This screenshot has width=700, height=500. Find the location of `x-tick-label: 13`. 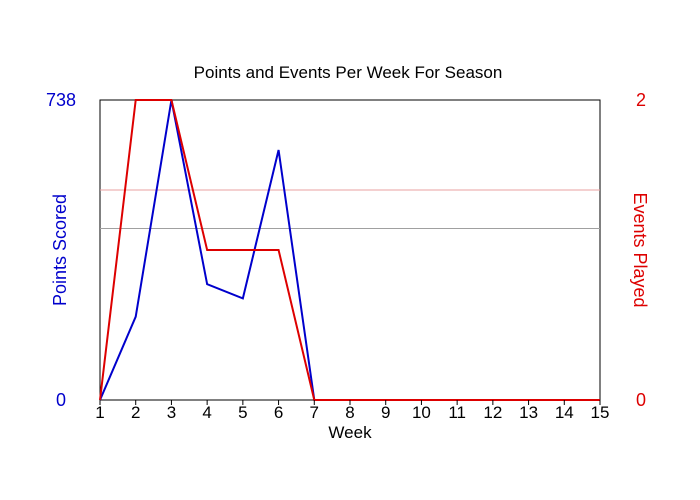

x-tick-label: 13 is located at coordinates (528, 412).